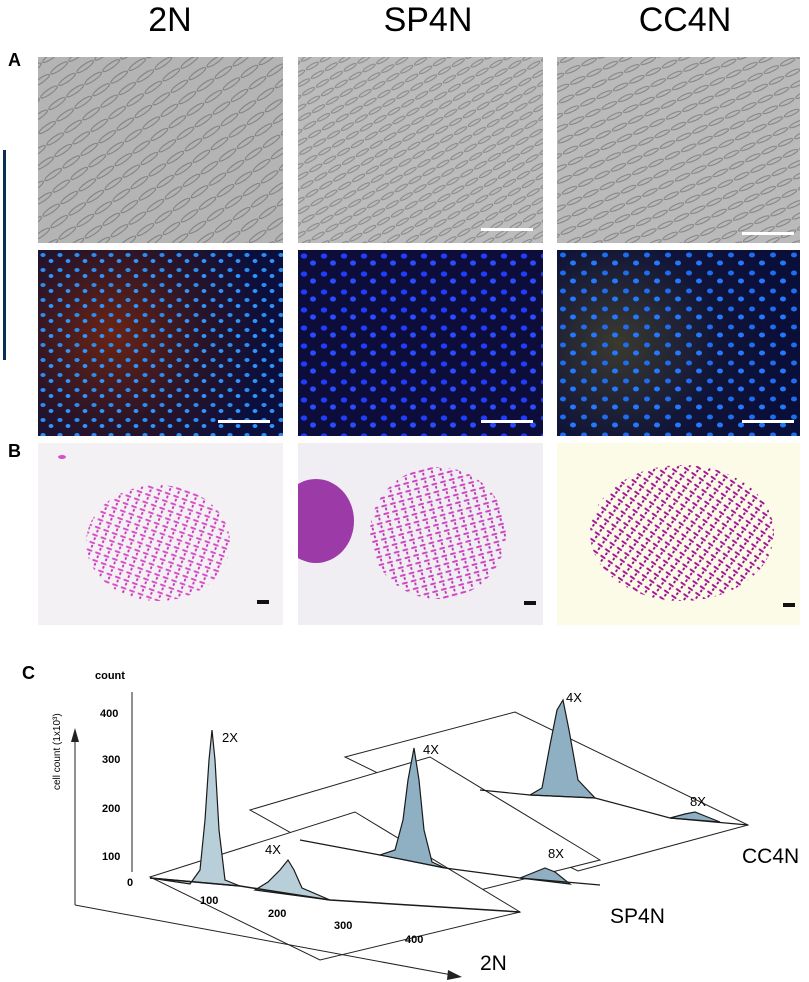 This screenshot has height=982, width=809. Describe the element at coordinates (109, 714) in the screenshot. I see `y-tick-label: 400` at that location.